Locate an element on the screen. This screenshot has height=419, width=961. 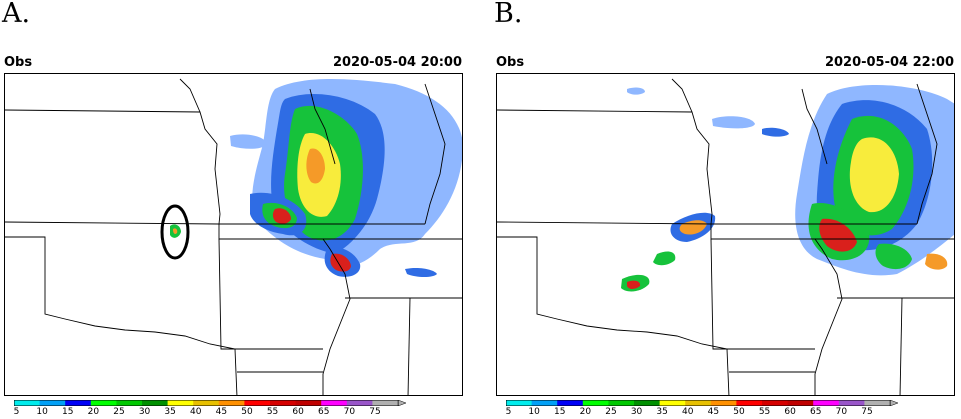
panel-letter: A. is located at coordinates (16, 14).